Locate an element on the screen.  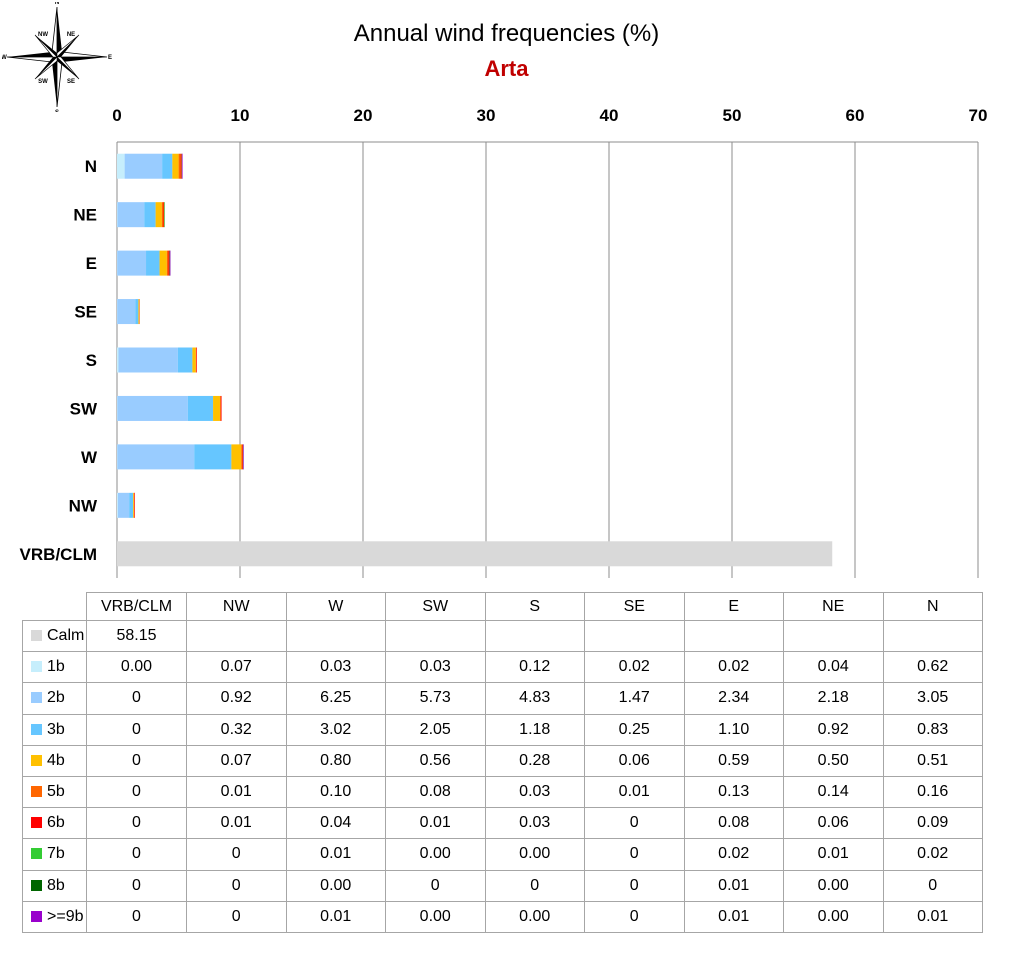
table-column-header: W is located at coordinates (335, 606).